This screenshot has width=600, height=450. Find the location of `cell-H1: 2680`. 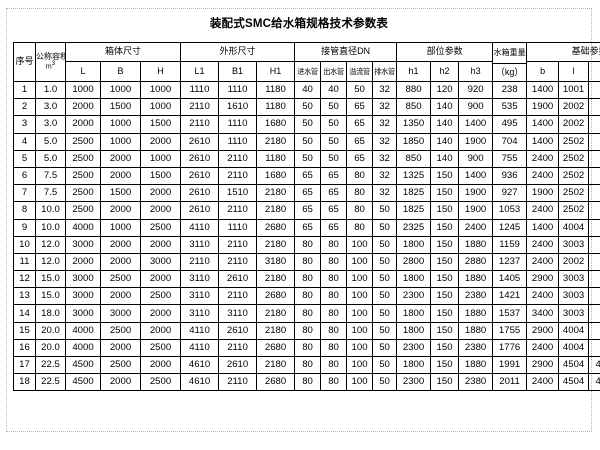

cell-H1: 2680 is located at coordinates (276, 296).